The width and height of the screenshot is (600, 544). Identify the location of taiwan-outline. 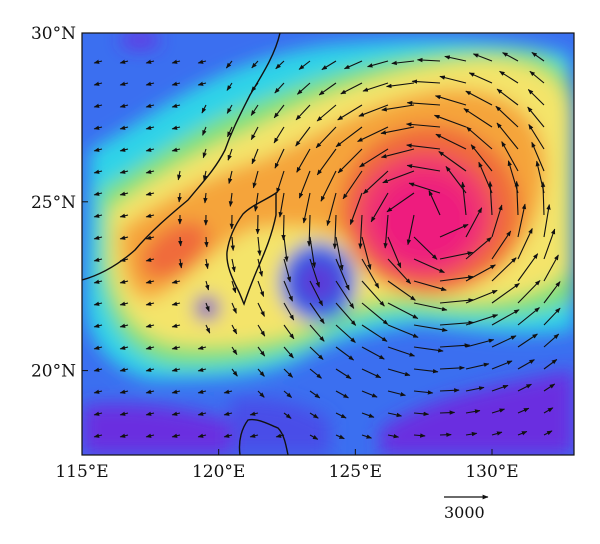
(251, 248).